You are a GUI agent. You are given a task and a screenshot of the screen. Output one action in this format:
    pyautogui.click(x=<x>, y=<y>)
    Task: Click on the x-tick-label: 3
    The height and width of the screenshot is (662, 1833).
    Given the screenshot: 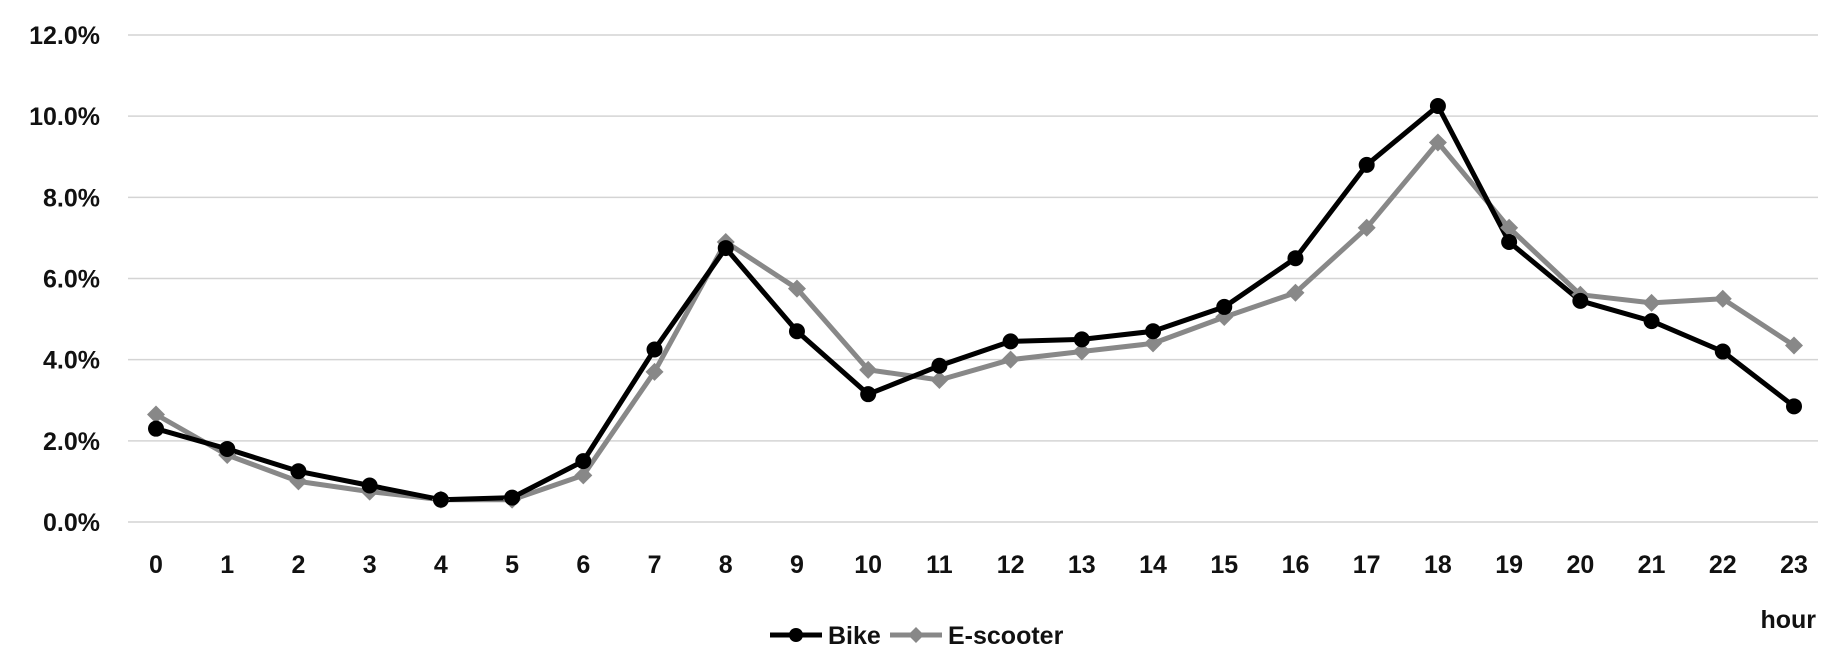 What is the action you would take?
    pyautogui.click(x=370, y=565)
    